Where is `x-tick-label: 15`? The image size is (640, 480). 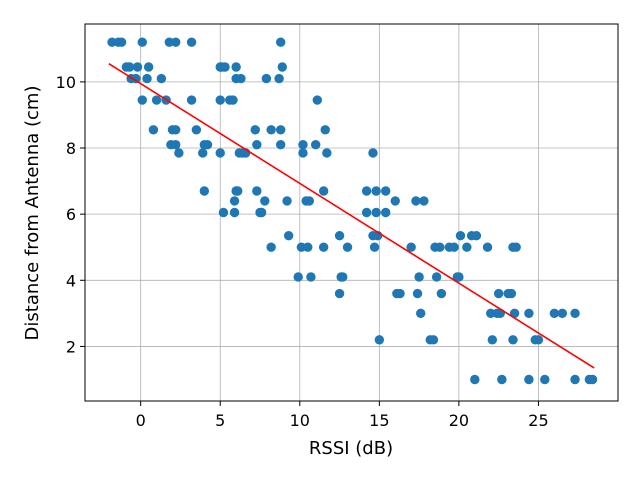 x-tick-label: 15 is located at coordinates (379, 420).